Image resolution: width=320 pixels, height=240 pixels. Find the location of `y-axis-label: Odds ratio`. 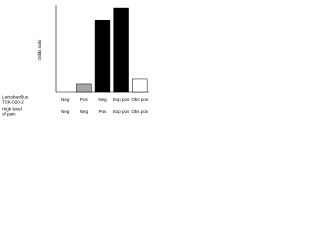

y-axis-label: Odds ratio is located at coordinates (39, 49).